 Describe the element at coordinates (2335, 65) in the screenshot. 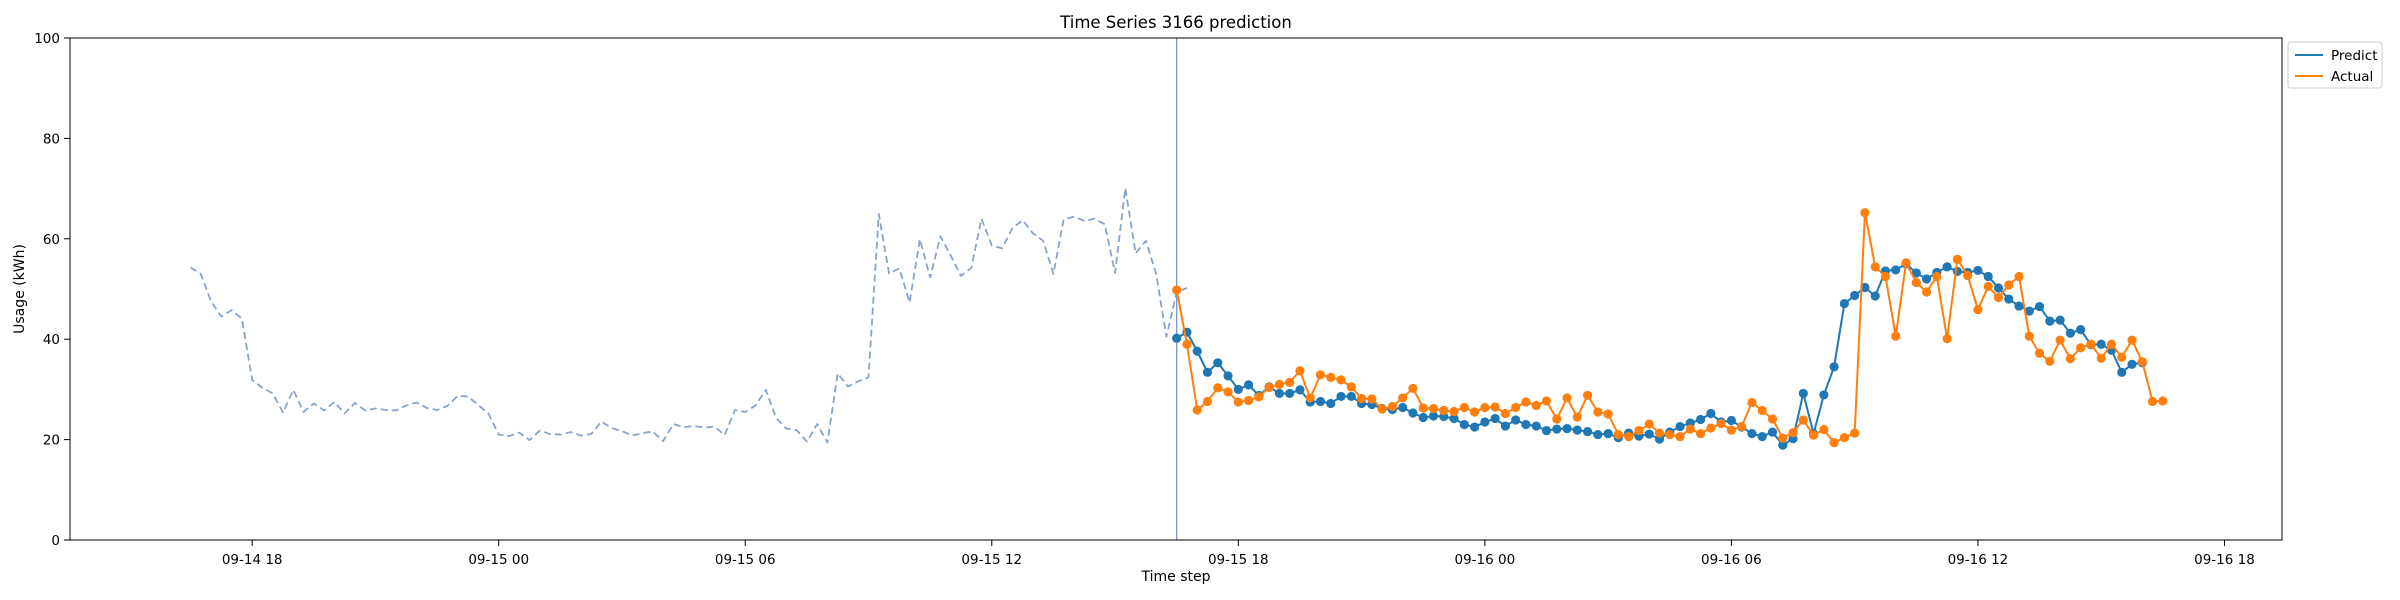

I see `legend: Predict Actual` at that location.